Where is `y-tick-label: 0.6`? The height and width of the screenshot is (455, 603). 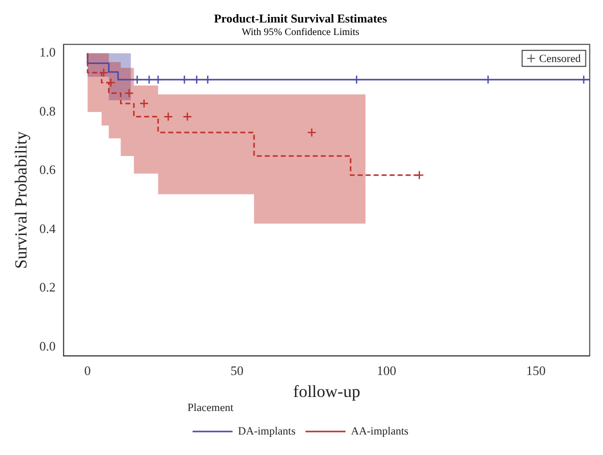 y-tick-label: 0.6 is located at coordinates (47, 170).